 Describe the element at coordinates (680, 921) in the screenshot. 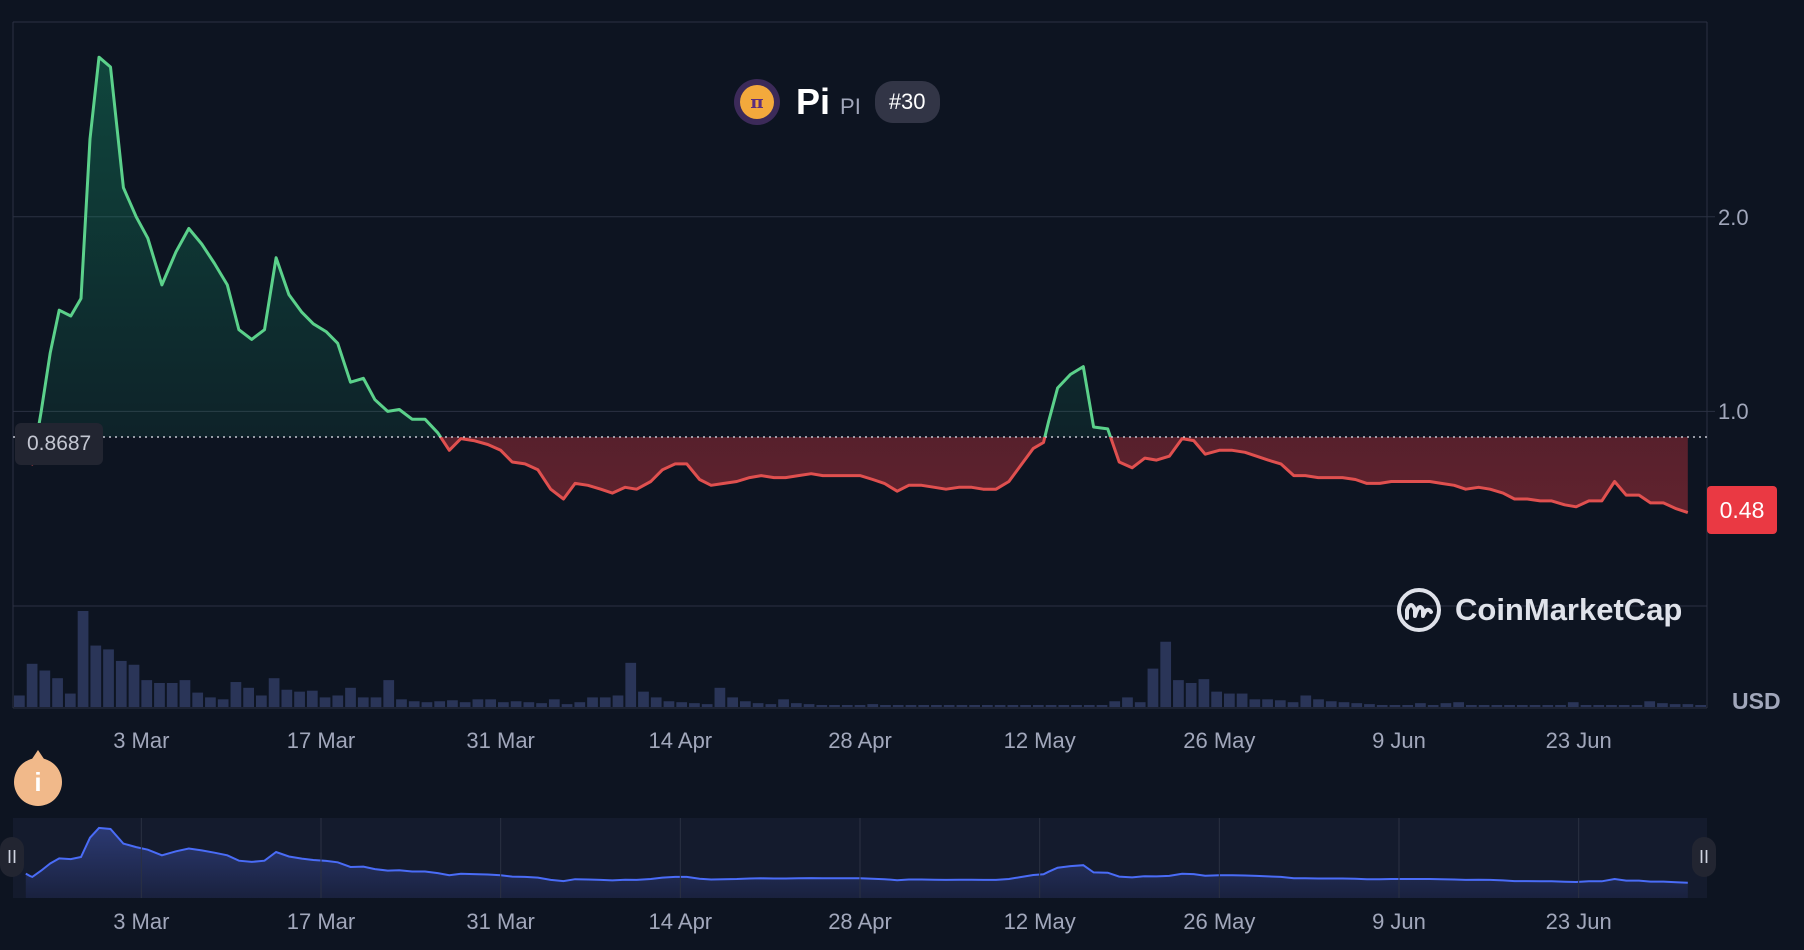

I see `navigator-tick-label: 14 Apr` at that location.